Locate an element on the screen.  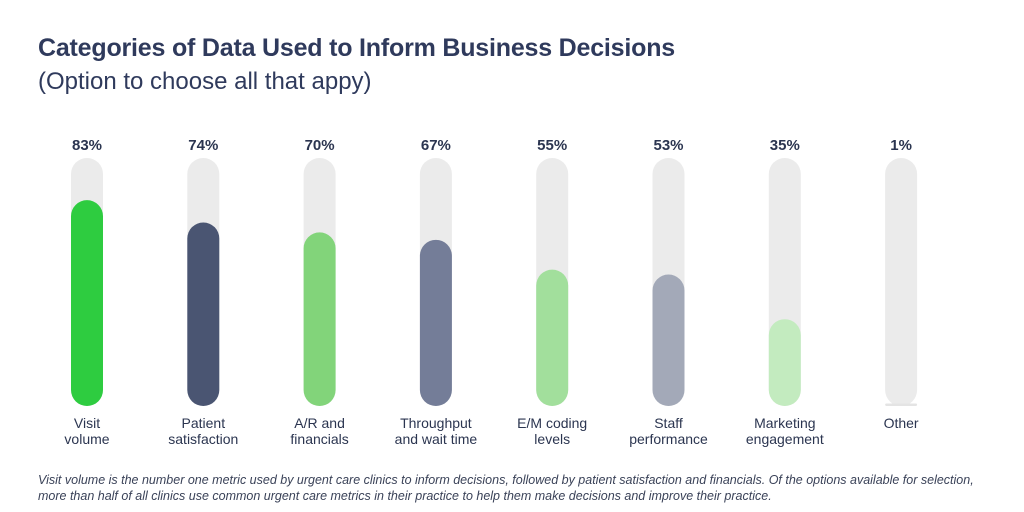
category-label-line: Marketing is located at coordinates (784, 423).